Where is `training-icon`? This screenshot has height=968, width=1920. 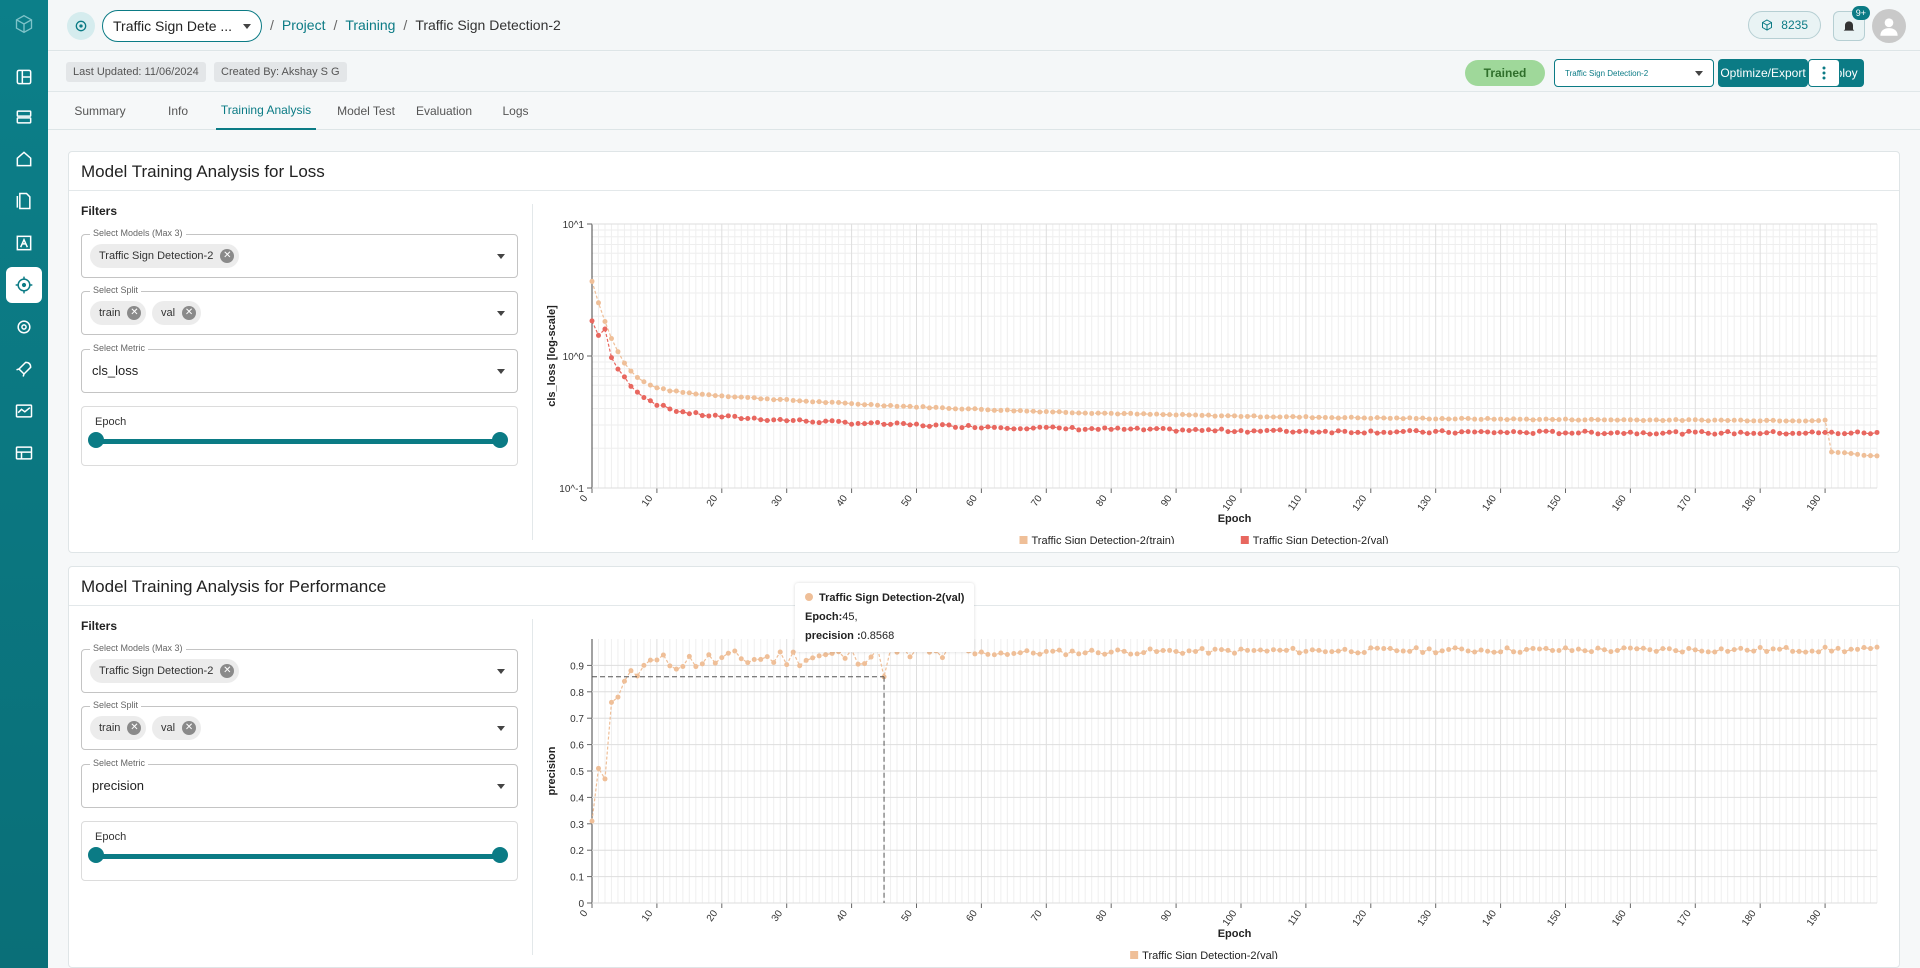 training-icon is located at coordinates (24, 285).